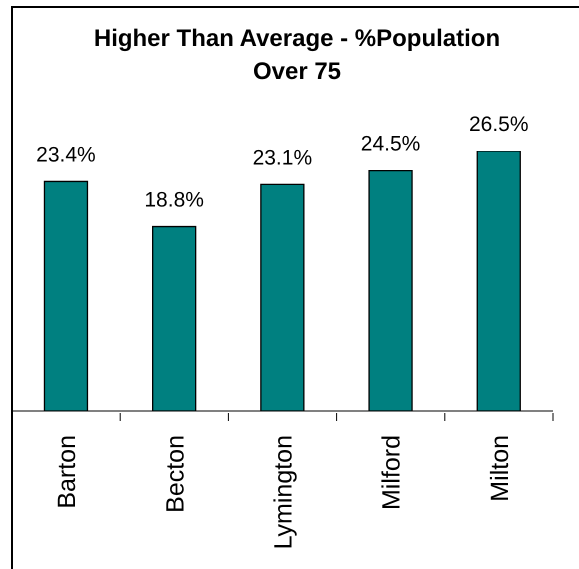  What do you see at coordinates (390, 144) in the screenshot?
I see `data-label: 24.5%` at bounding box center [390, 144].